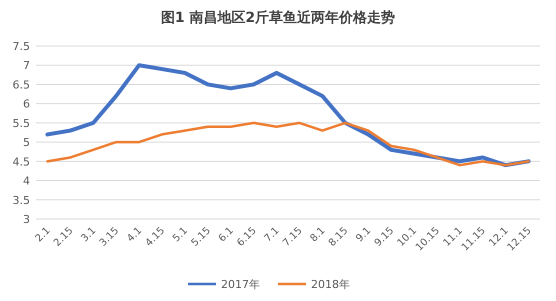  I want to click on x-tick-label: 5.1, so click(180, 234).